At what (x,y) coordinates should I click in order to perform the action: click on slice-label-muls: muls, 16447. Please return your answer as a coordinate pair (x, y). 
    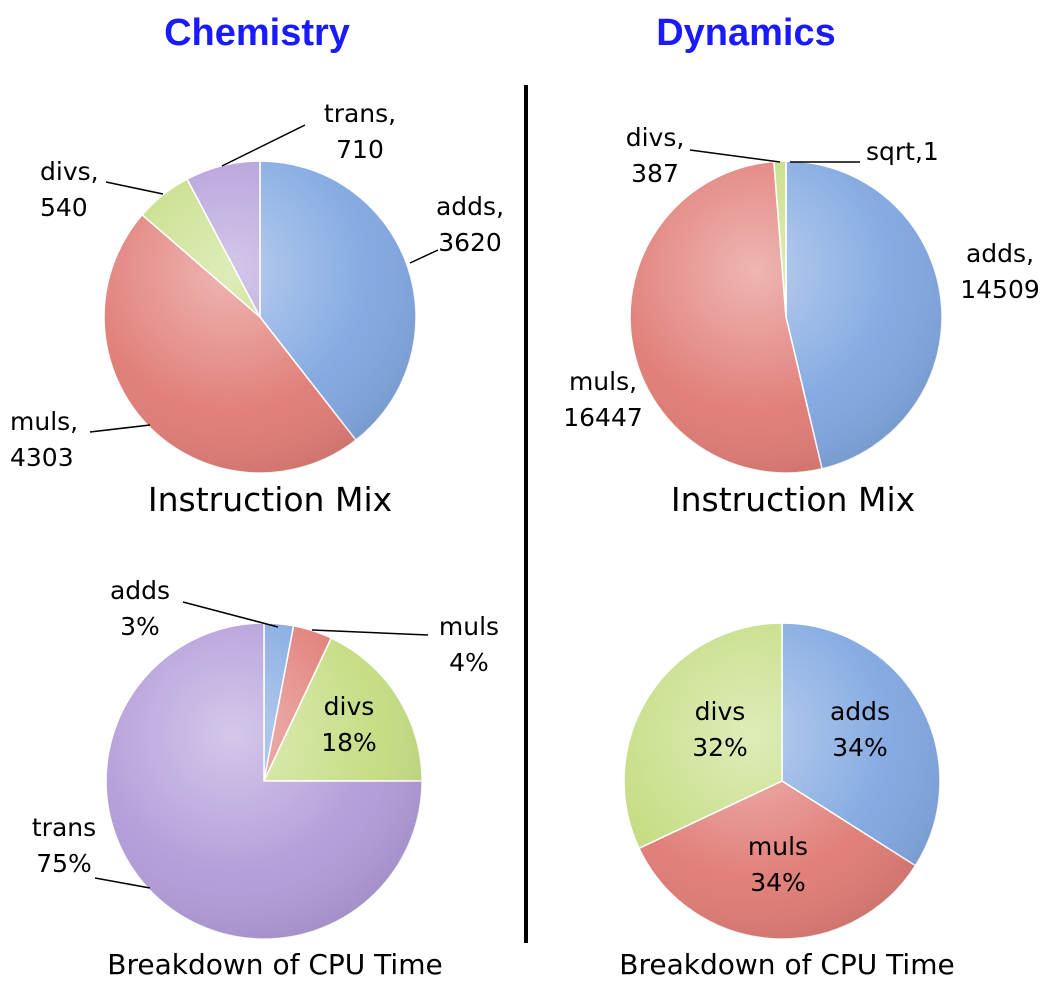
    Looking at the image, I should click on (603, 399).